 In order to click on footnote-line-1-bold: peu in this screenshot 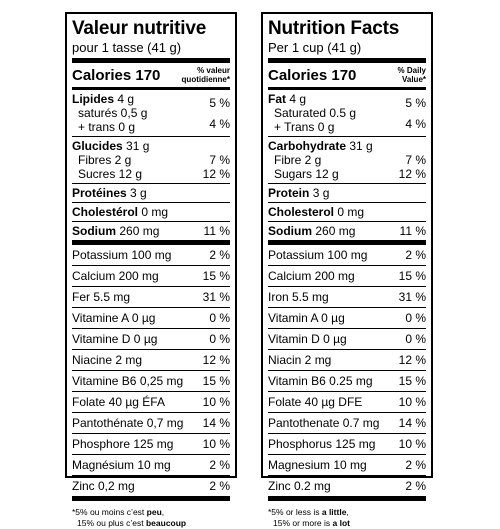, I will do `click(154, 512)`.